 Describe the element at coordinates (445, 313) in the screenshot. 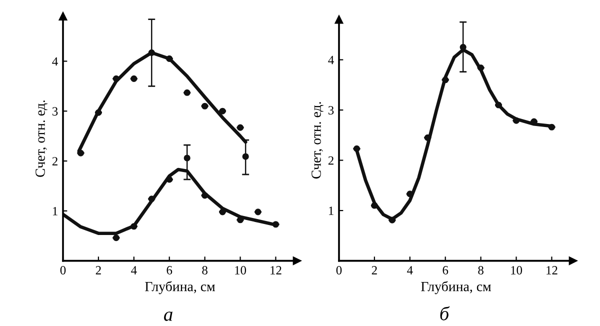

I see `text: б` at that location.